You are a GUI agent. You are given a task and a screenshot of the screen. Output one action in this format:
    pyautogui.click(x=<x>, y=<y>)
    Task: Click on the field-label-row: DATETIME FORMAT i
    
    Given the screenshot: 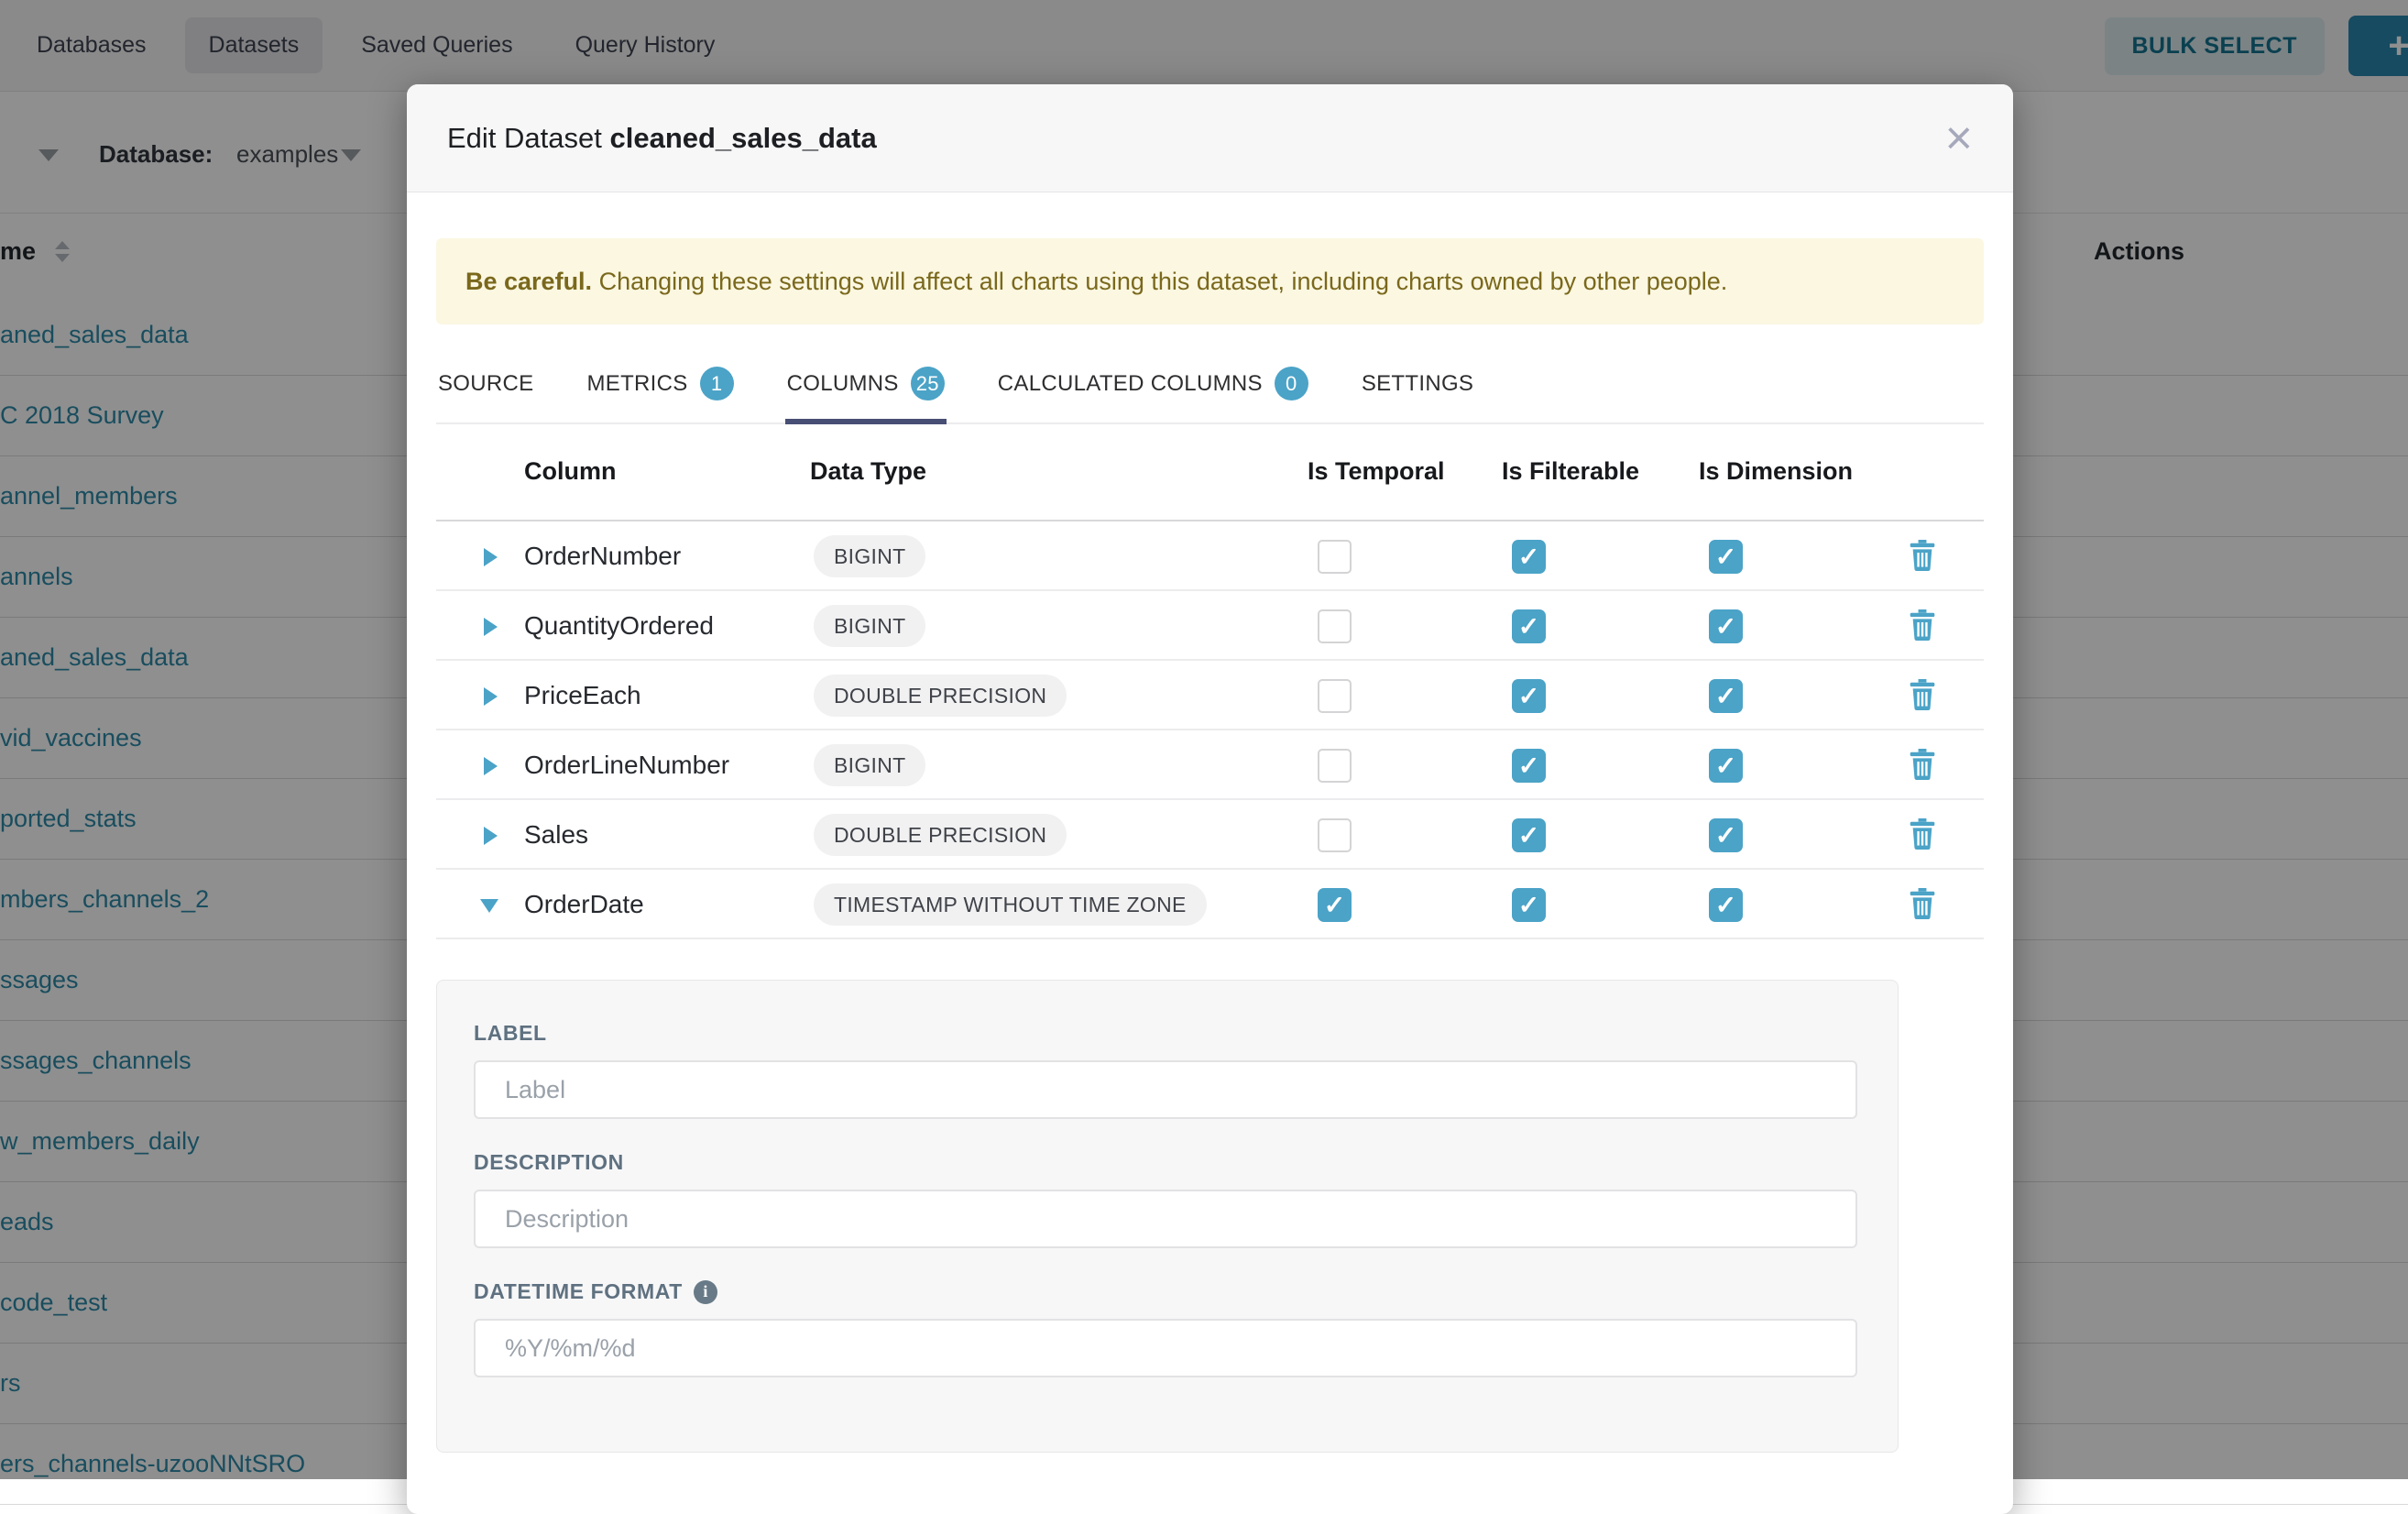 What is the action you would take?
    pyautogui.click(x=1167, y=1291)
    